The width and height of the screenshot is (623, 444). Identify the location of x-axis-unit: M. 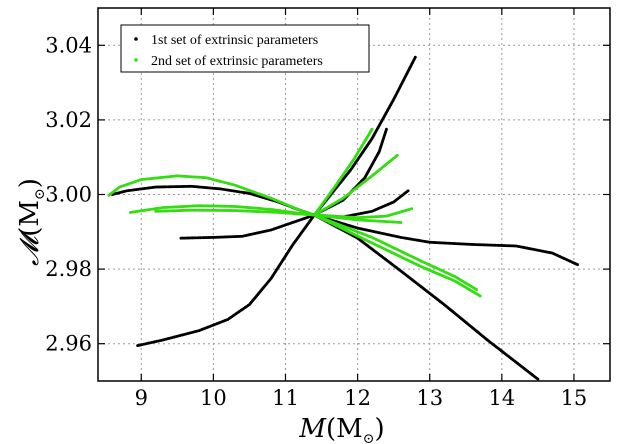
(349, 429).